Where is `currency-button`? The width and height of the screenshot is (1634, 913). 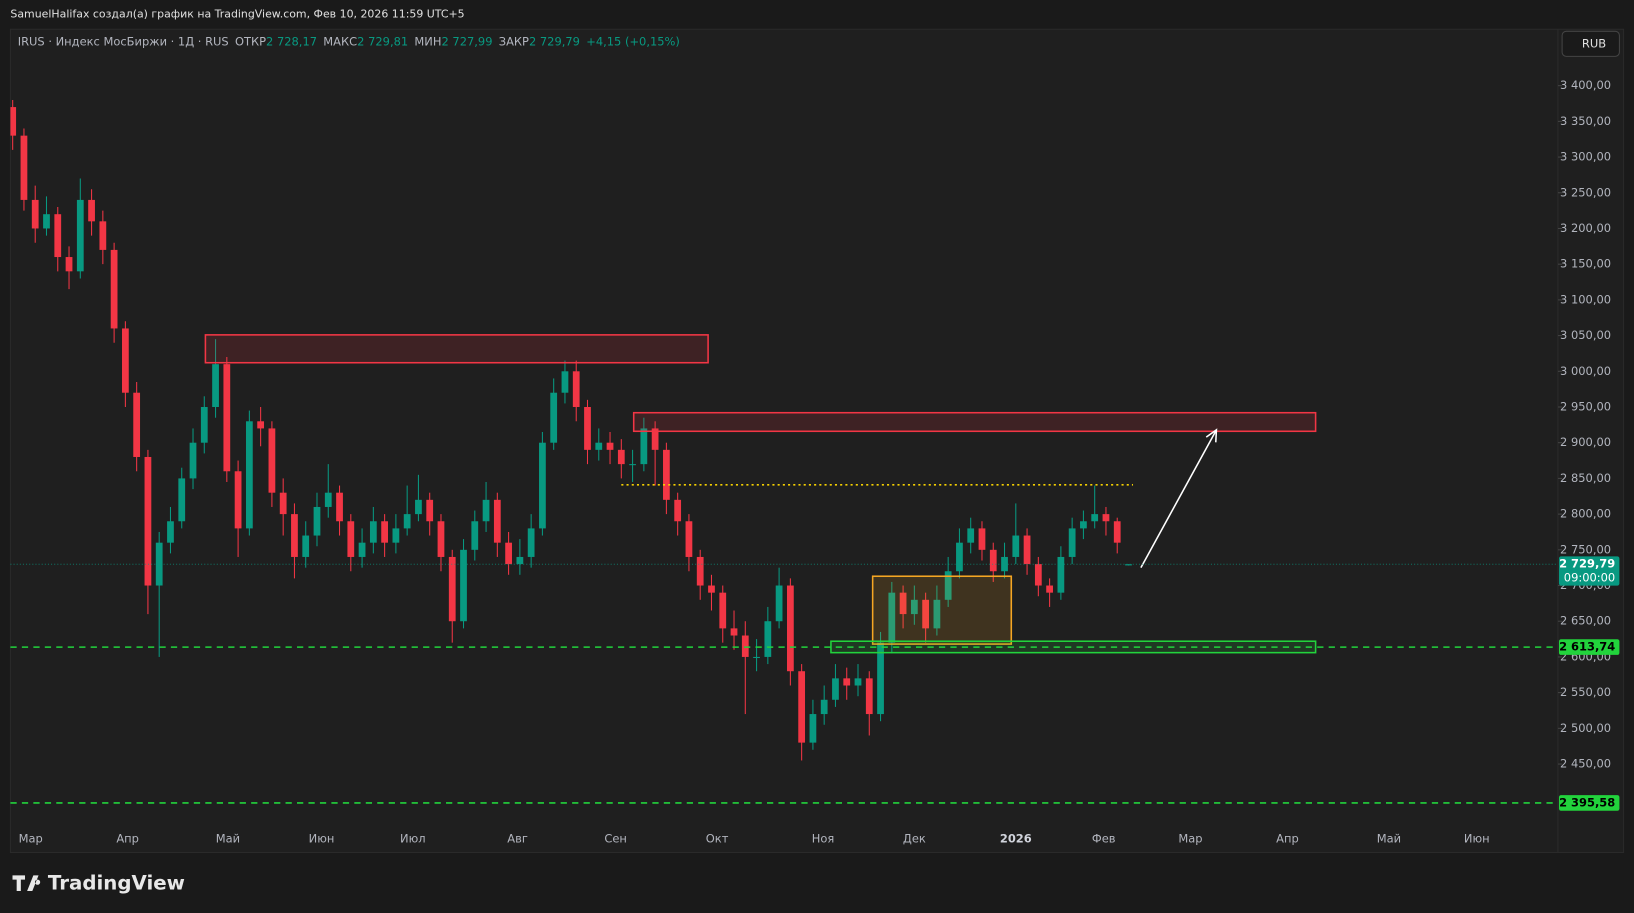 currency-button is located at coordinates (1590, 43).